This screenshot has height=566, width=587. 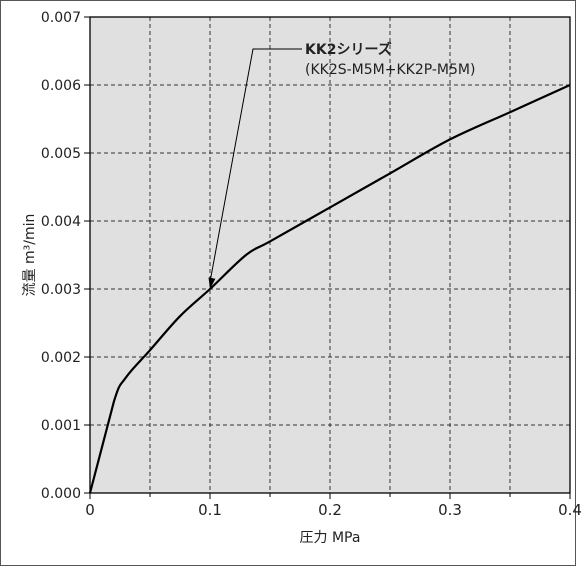 What do you see at coordinates (210, 510) in the screenshot?
I see `x-tick-label: 0.1` at bounding box center [210, 510].